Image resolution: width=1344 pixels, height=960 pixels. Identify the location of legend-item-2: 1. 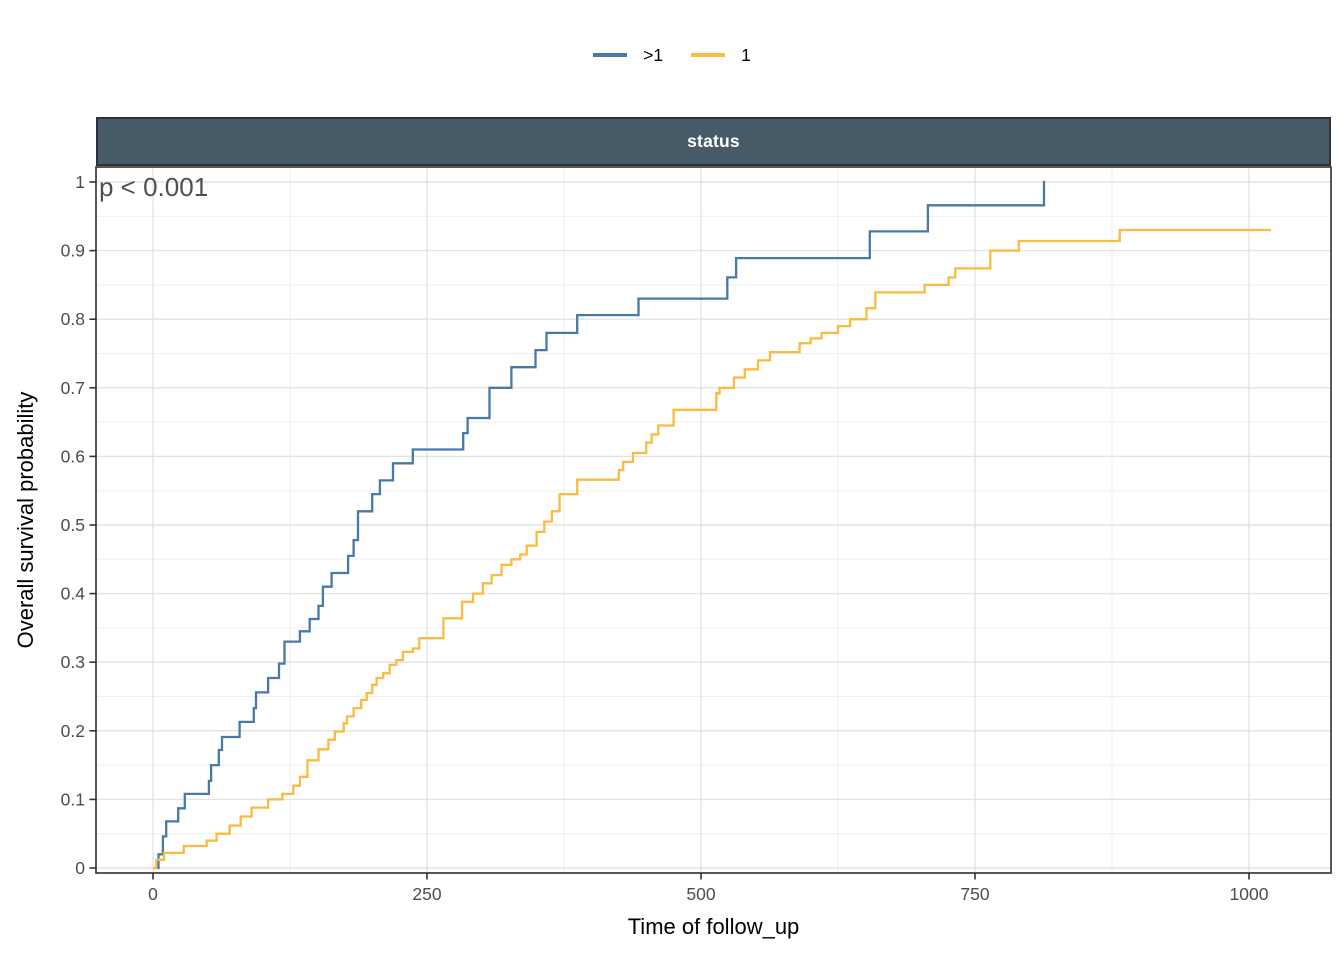
(721, 55).